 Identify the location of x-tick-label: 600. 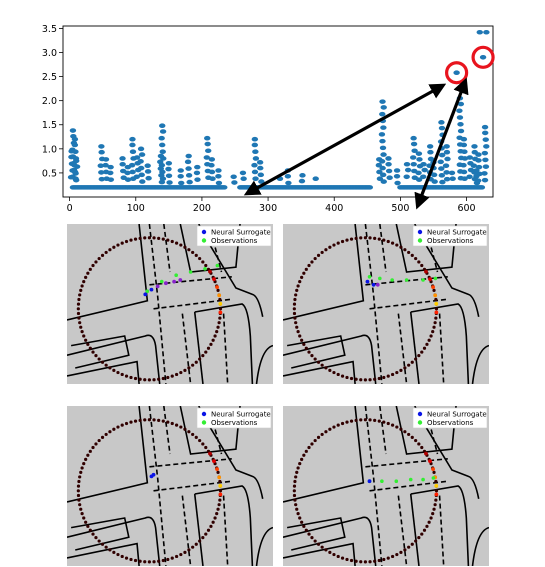
(466, 208).